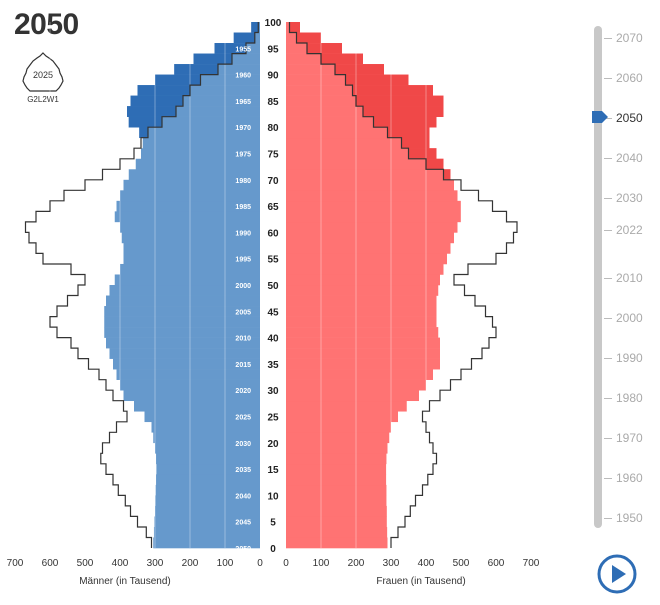  I want to click on slider-year-1970: 1970, so click(629, 438).